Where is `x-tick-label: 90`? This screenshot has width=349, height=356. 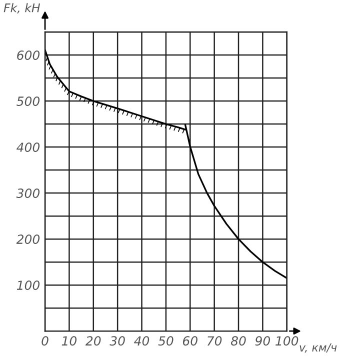 x-tick-label: 90 is located at coordinates (262, 341).